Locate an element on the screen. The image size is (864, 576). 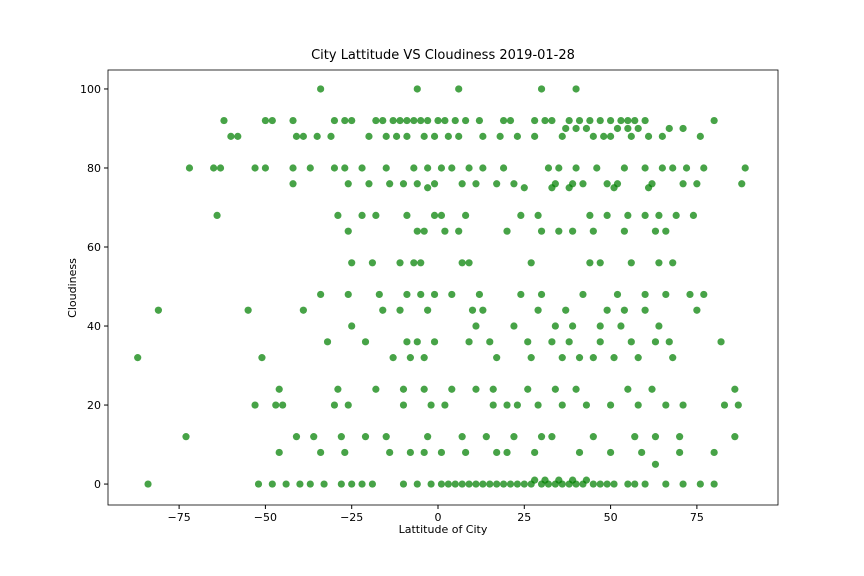
x-tick-label: 25 is located at coordinates (524, 517).